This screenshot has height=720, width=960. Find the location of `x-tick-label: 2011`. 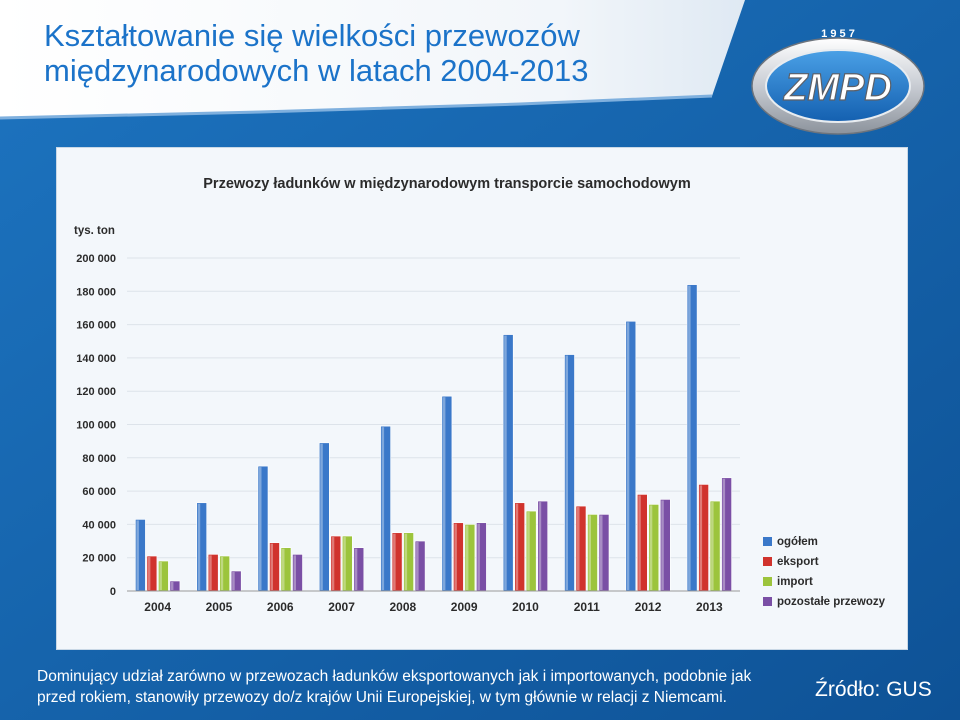

x-tick-label: 2011 is located at coordinates (587, 607).